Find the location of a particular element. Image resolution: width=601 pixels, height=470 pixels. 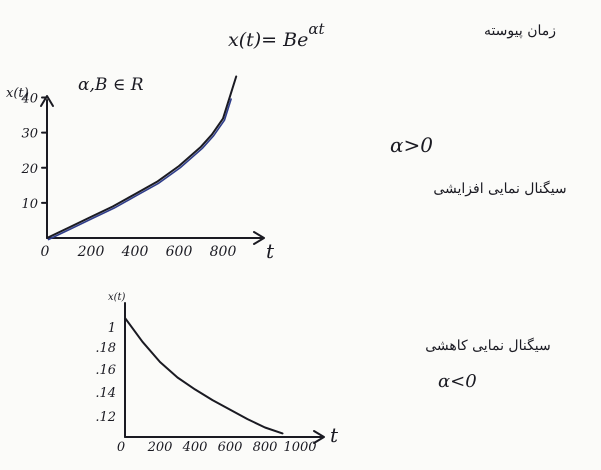

decay-curve is located at coordinates (204, 376).